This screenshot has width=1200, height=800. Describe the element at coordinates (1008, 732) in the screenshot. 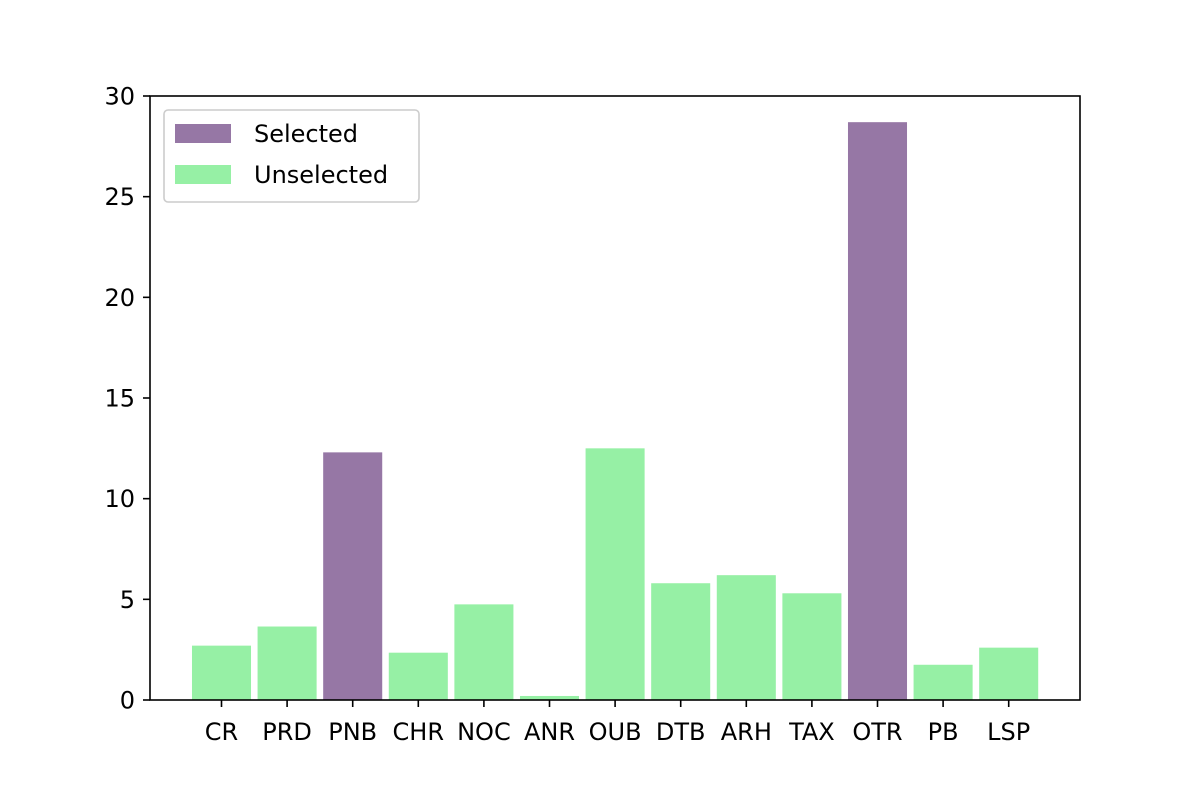

I see `x-tick-label: LSP` at that location.